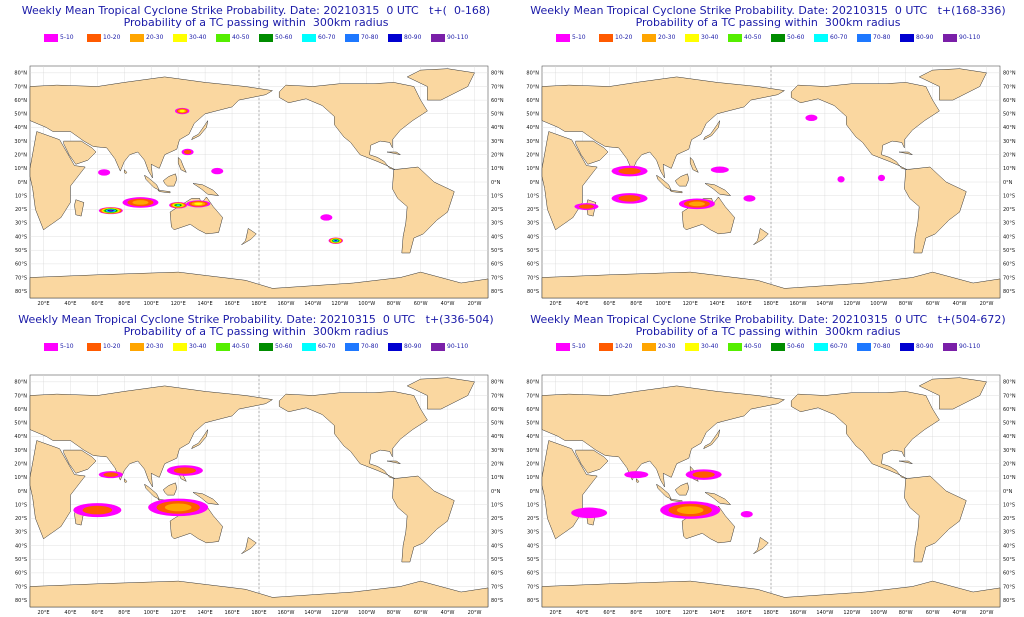 The image size is (1024, 617). Describe the element at coordinates (497, 278) in the screenshot. I see `lat-tick-label: 70°S` at that location.